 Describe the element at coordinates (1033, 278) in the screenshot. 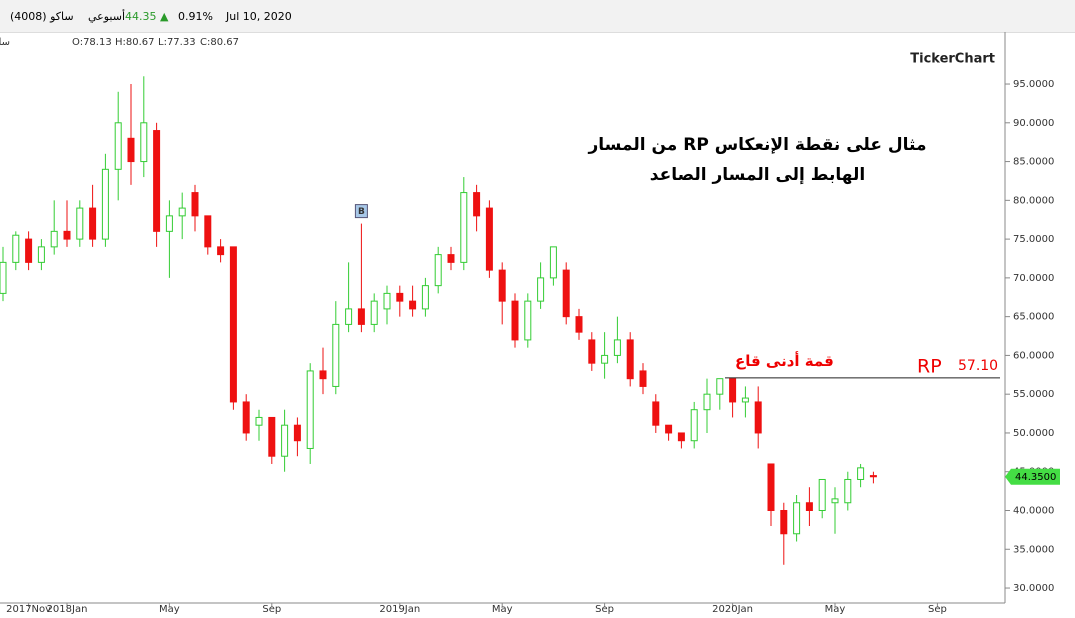

I see `y-tick-label: 70.0000` at that location.